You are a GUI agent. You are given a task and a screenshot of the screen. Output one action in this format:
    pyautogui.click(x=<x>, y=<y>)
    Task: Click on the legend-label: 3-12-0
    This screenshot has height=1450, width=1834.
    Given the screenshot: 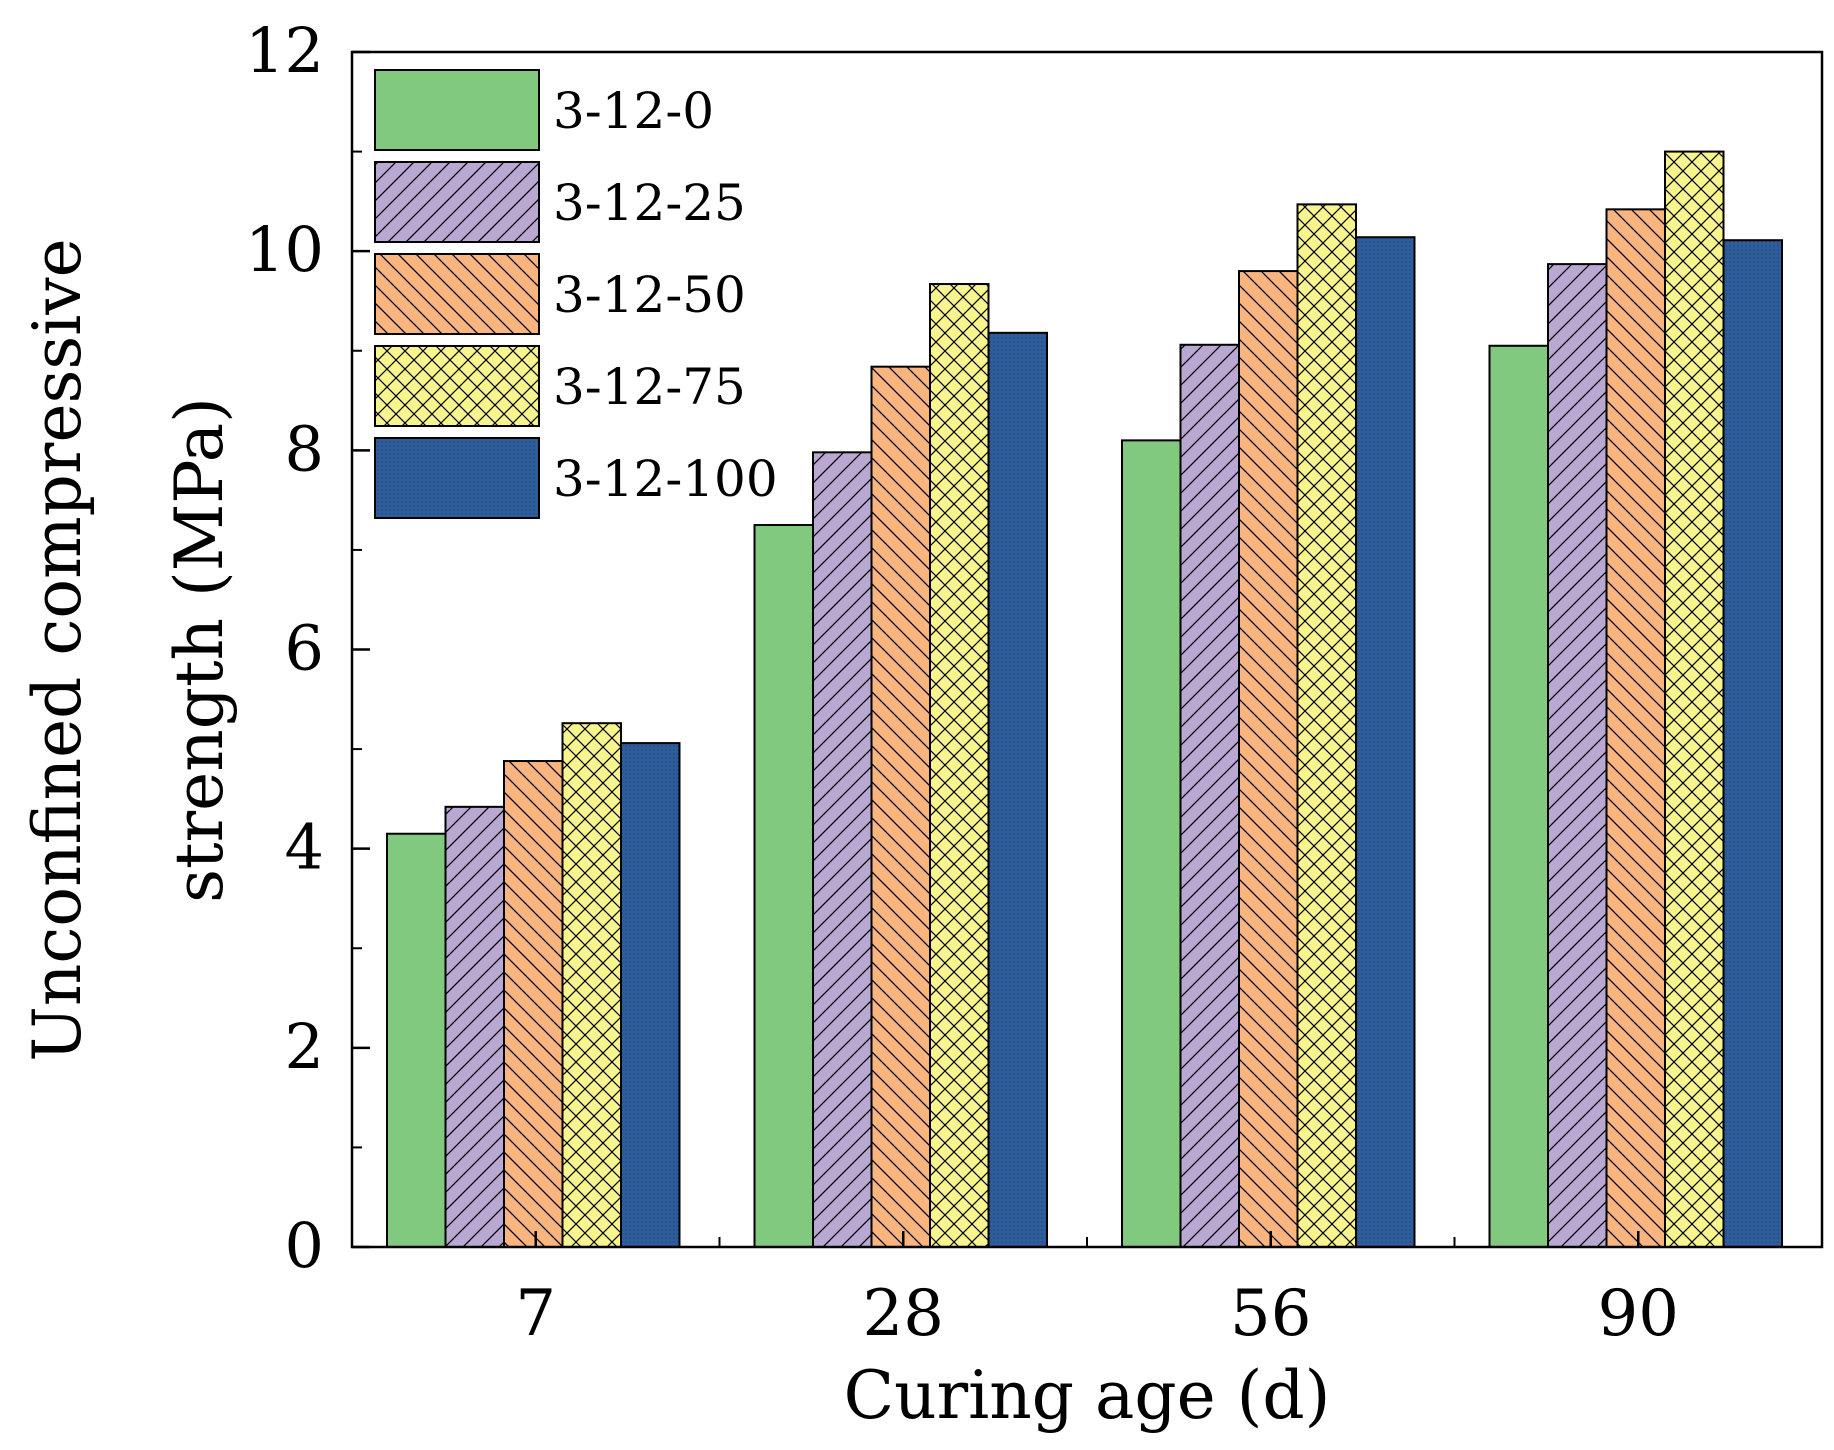 What is the action you would take?
    pyautogui.click(x=633, y=111)
    